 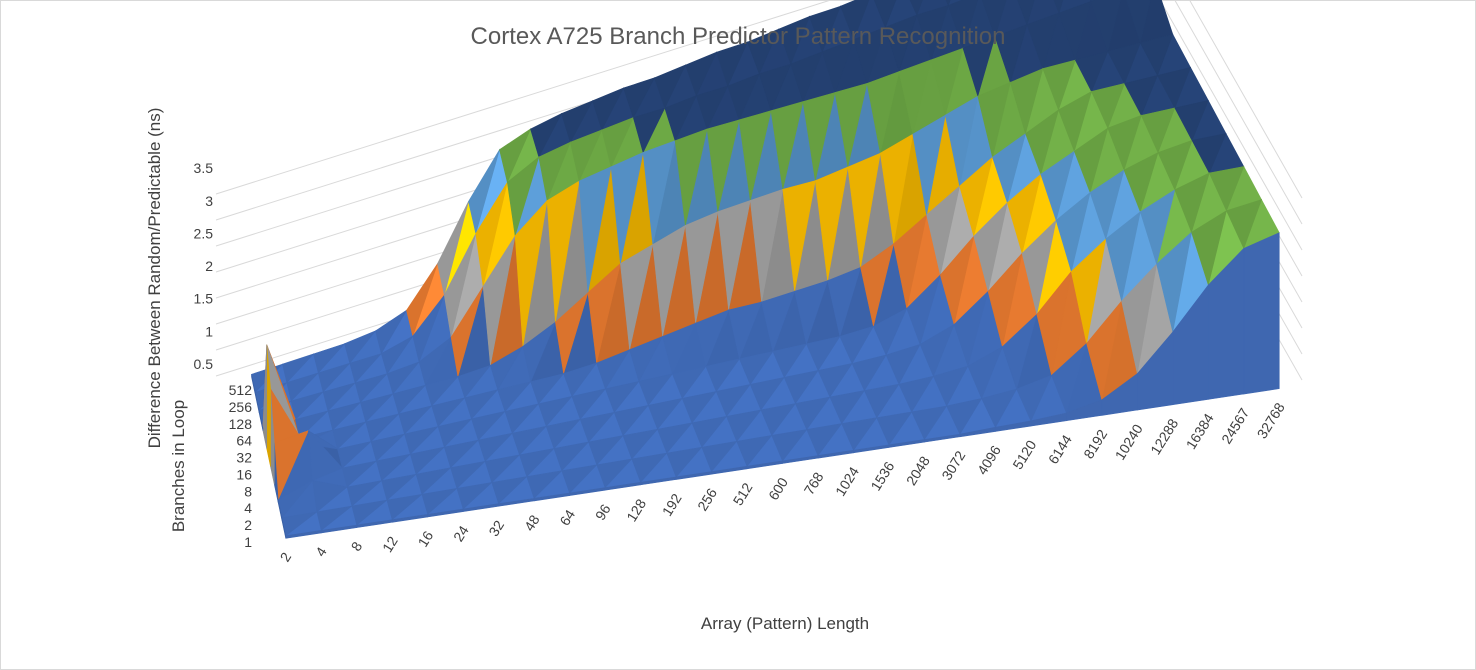 What do you see at coordinates (244, 441) in the screenshot?
I see `y-tick-label: 64` at bounding box center [244, 441].